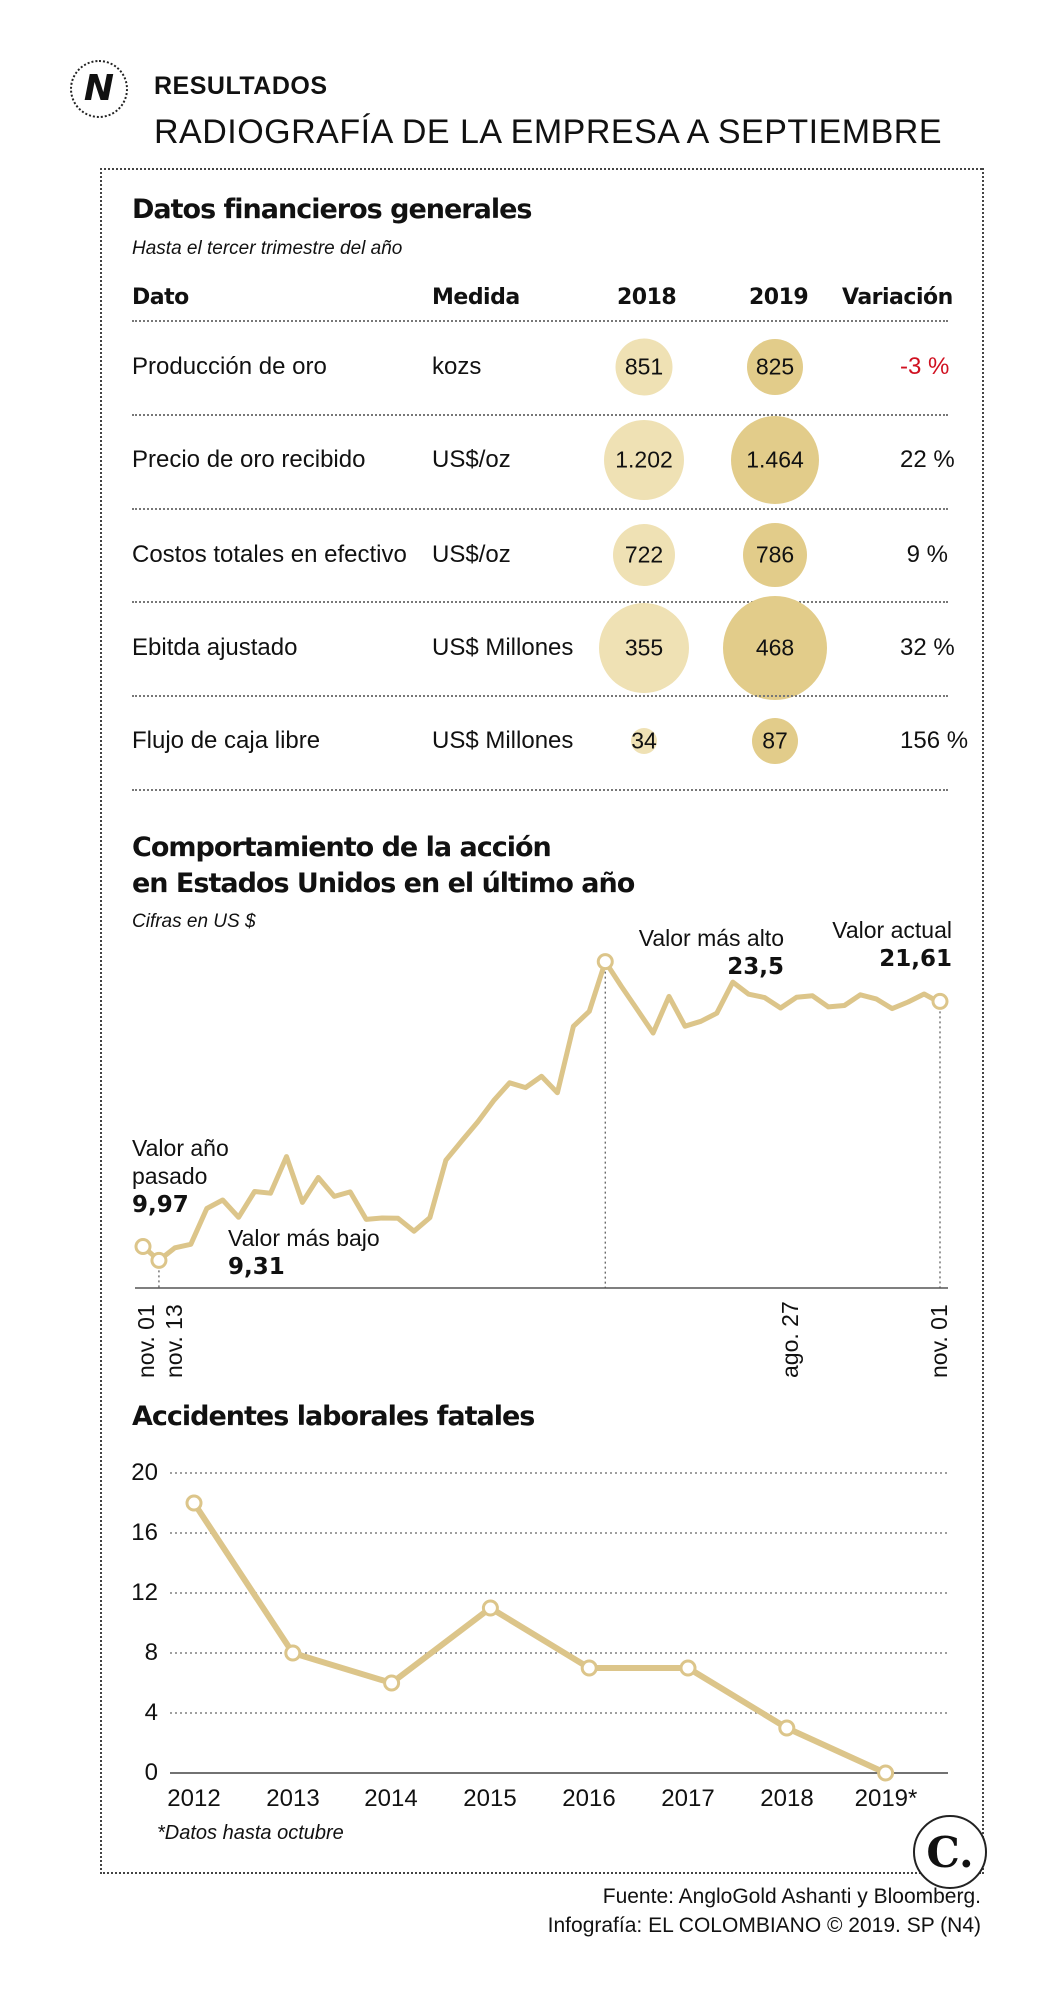  What do you see at coordinates (391, 1798) in the screenshot?
I see `x-tick-label: 2014` at bounding box center [391, 1798].